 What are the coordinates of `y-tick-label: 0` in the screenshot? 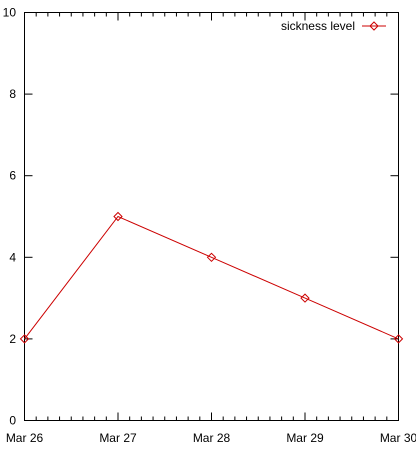 It's located at (12, 421).